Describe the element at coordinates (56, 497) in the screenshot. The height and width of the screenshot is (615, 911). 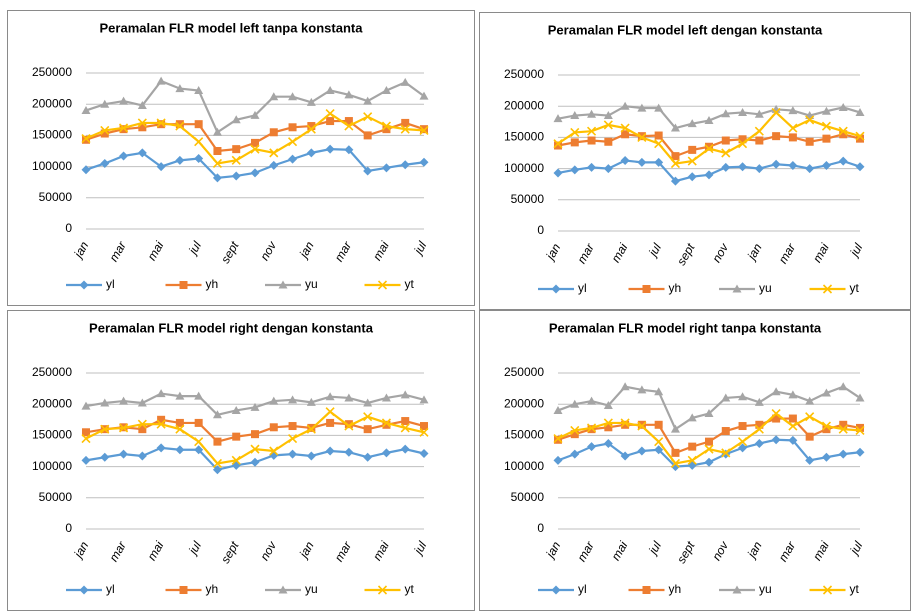
I see `y-tick-label: 50000` at that location.